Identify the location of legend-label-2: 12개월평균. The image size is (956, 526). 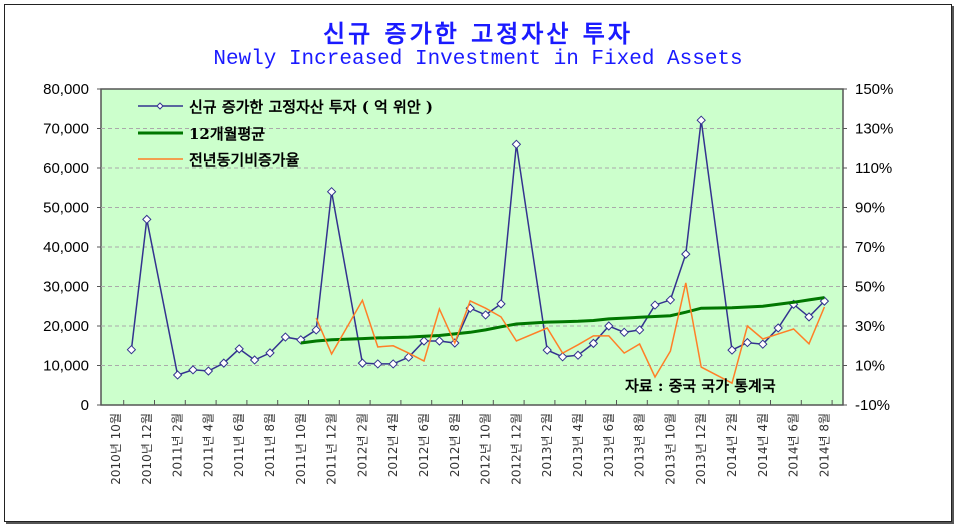
(227, 134).